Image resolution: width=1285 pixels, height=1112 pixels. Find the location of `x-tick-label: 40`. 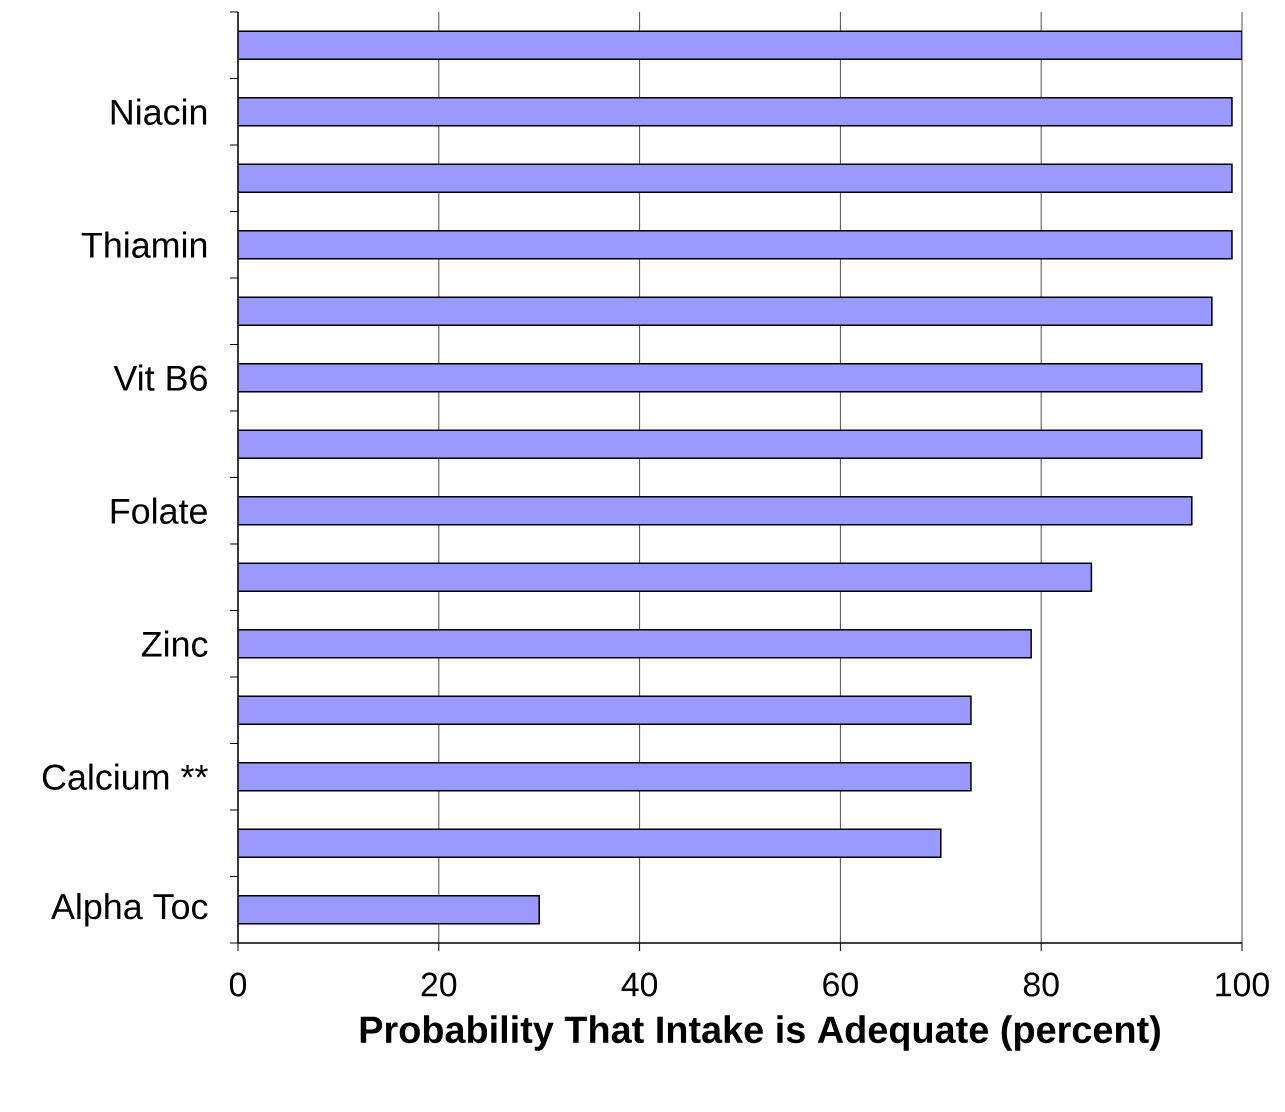

x-tick-label: 40 is located at coordinates (639, 984).